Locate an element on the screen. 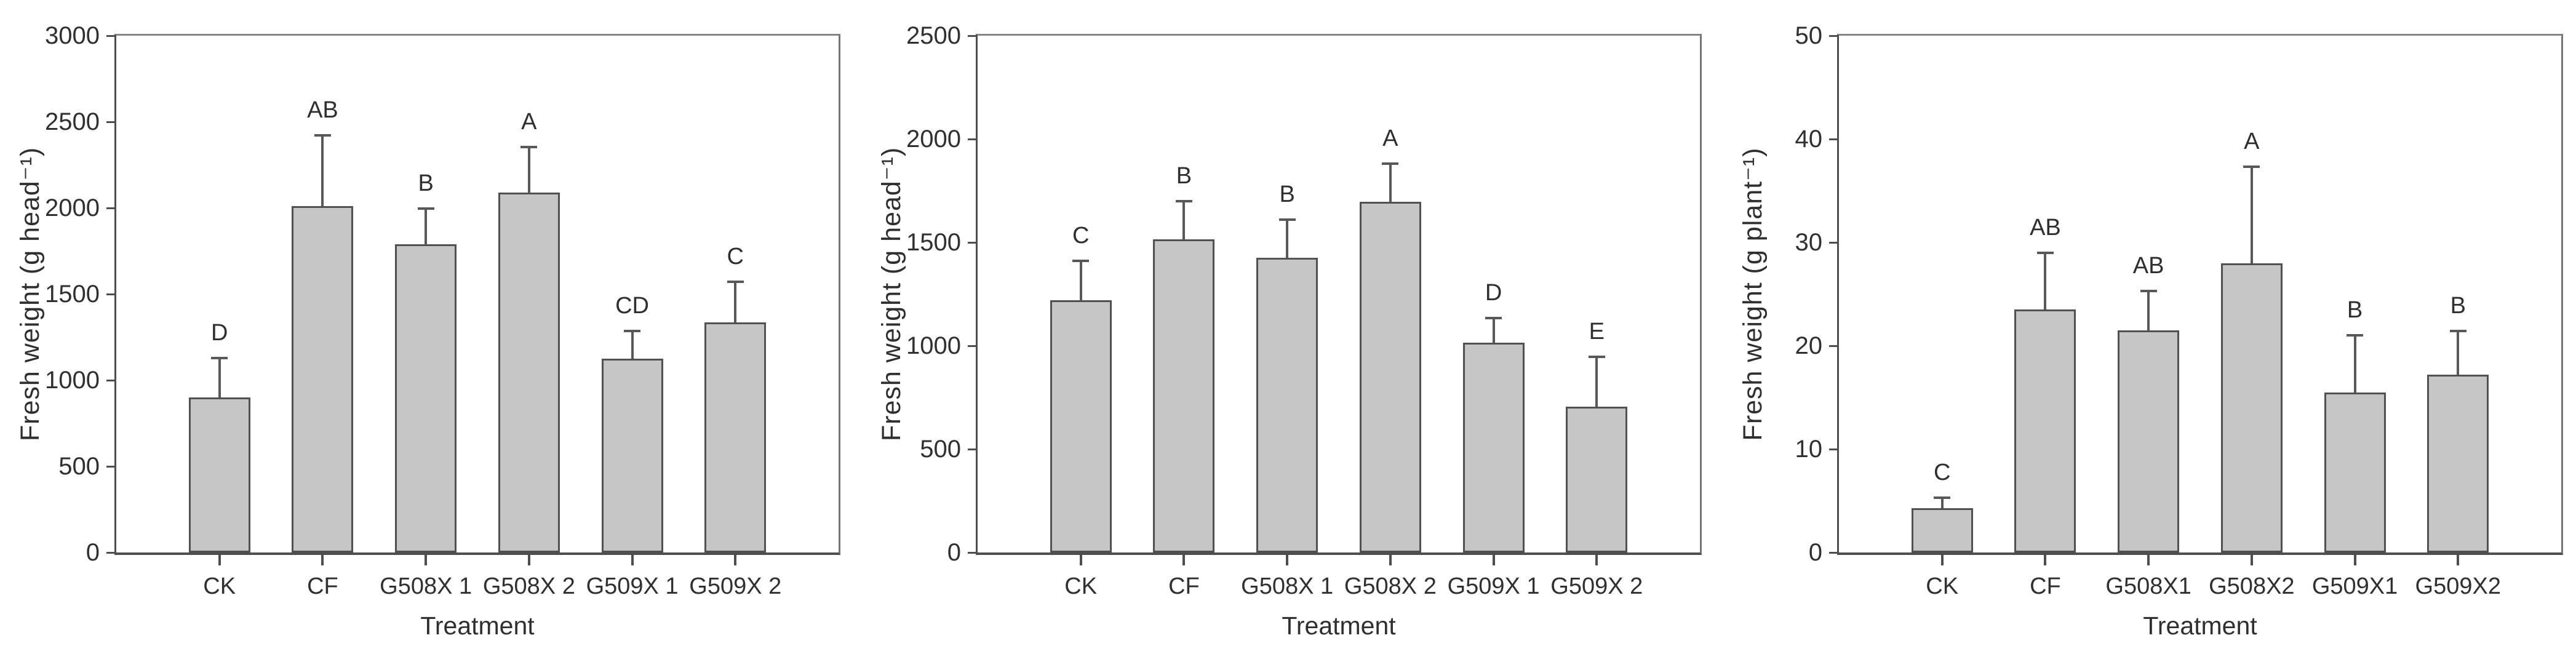 This screenshot has height=646, width=2576. y-axis-label: Fresh weight (g head⁻¹) is located at coordinates (30, 294).